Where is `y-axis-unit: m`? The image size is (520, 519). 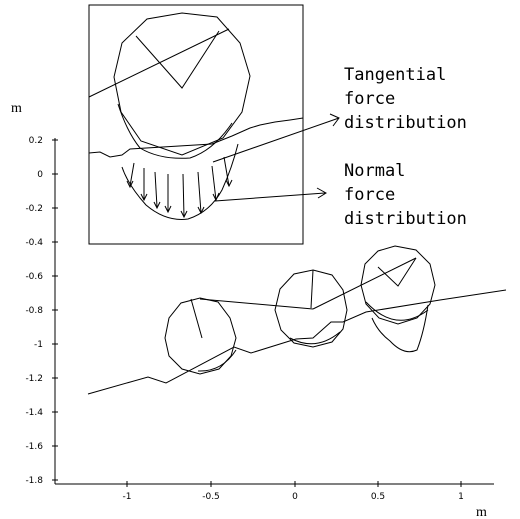
y-axis-unit: m is located at coordinates (16, 108).